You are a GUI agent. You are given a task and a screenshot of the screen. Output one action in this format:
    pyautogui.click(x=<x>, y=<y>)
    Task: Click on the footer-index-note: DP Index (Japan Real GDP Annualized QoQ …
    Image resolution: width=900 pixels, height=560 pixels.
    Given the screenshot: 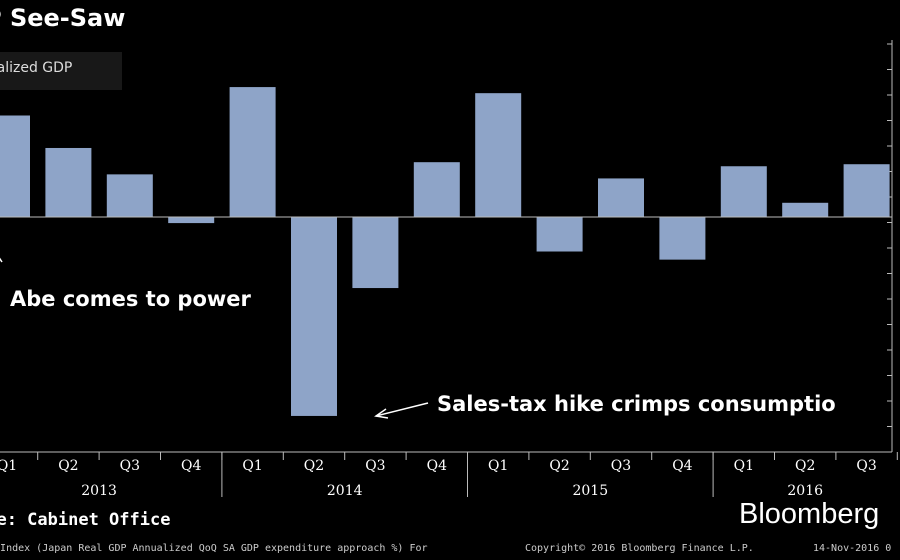 What is the action you would take?
    pyautogui.click(x=214, y=548)
    